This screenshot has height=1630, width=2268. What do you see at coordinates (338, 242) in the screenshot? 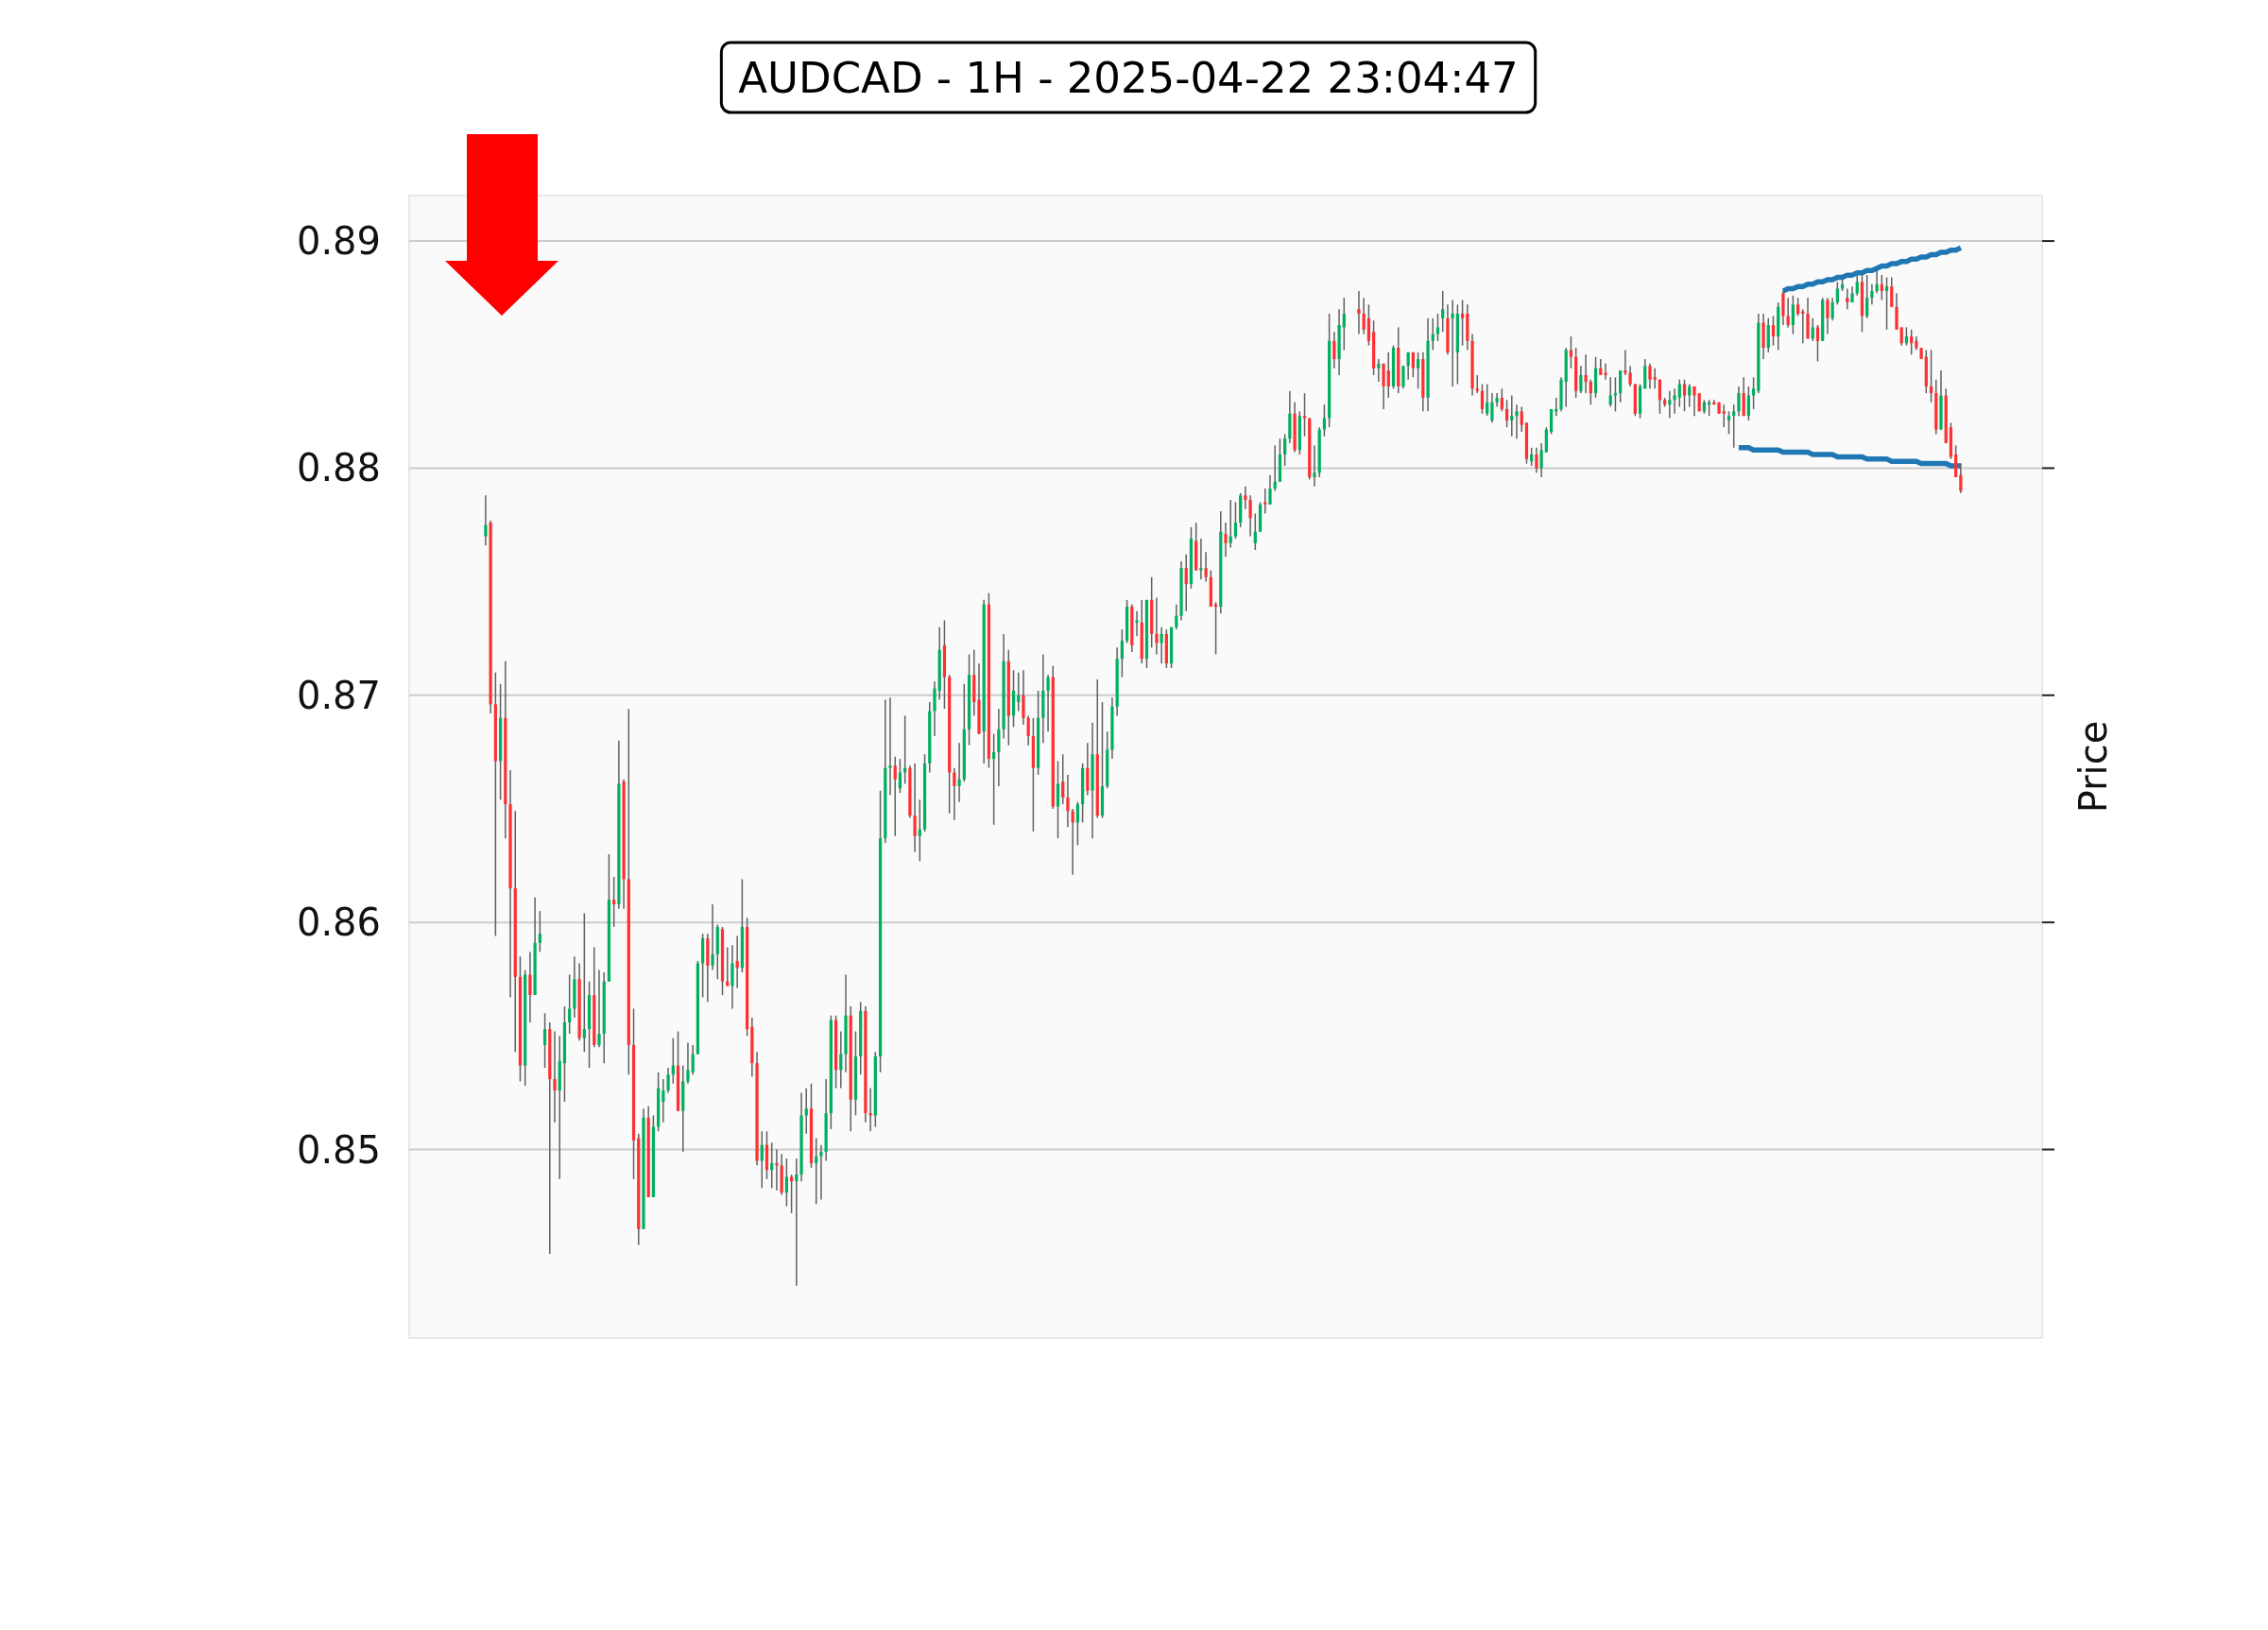
I see `y-tick-label: 0.89` at bounding box center [338, 242].